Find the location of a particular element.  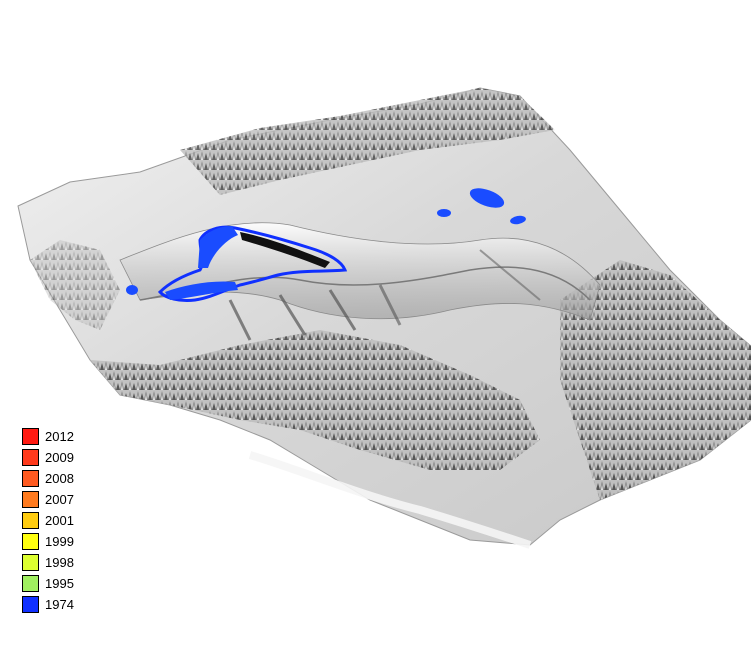

forest-south is located at coordinates (315, 400).